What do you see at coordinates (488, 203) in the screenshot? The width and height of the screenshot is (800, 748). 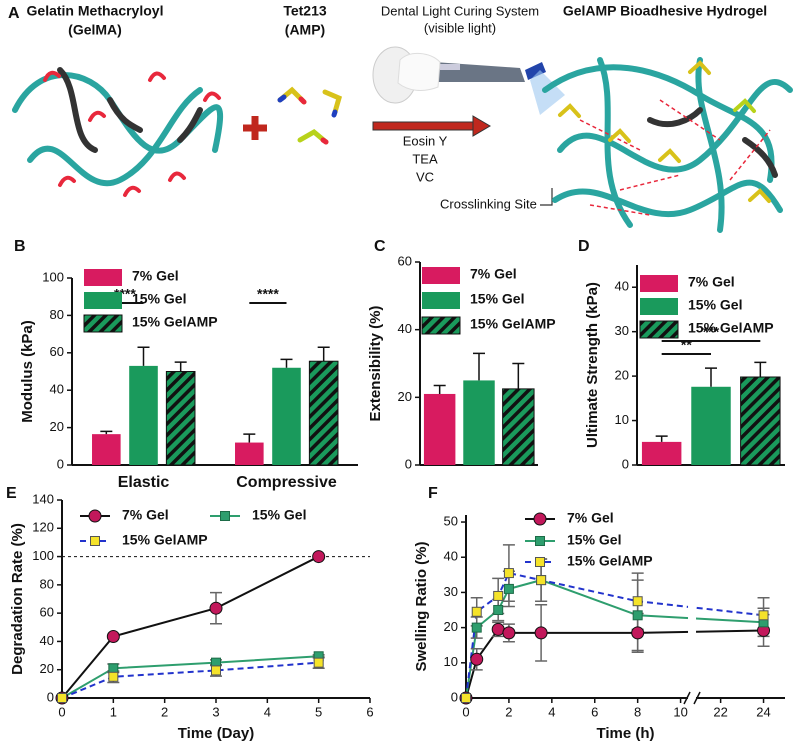 I see `site-label: Crosslinking Site` at bounding box center [488, 203].